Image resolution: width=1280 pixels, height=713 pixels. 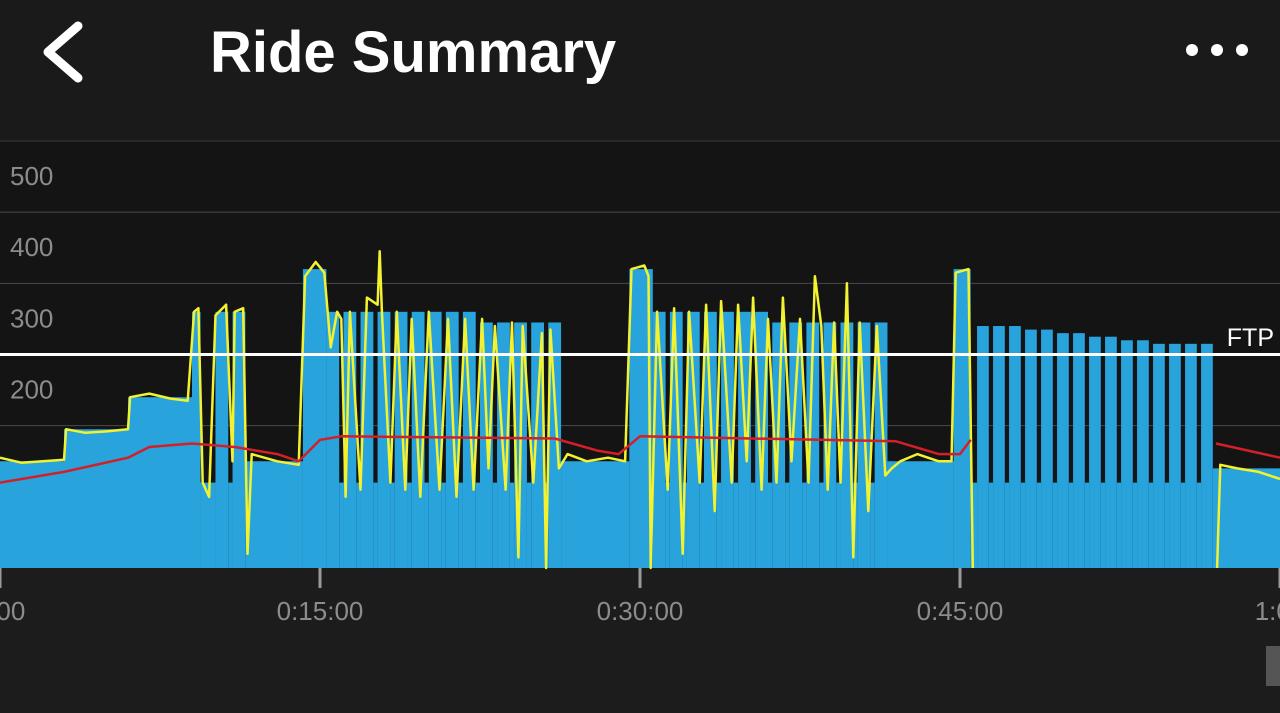 I want to click on page-title: Ride Summary, so click(x=413, y=52).